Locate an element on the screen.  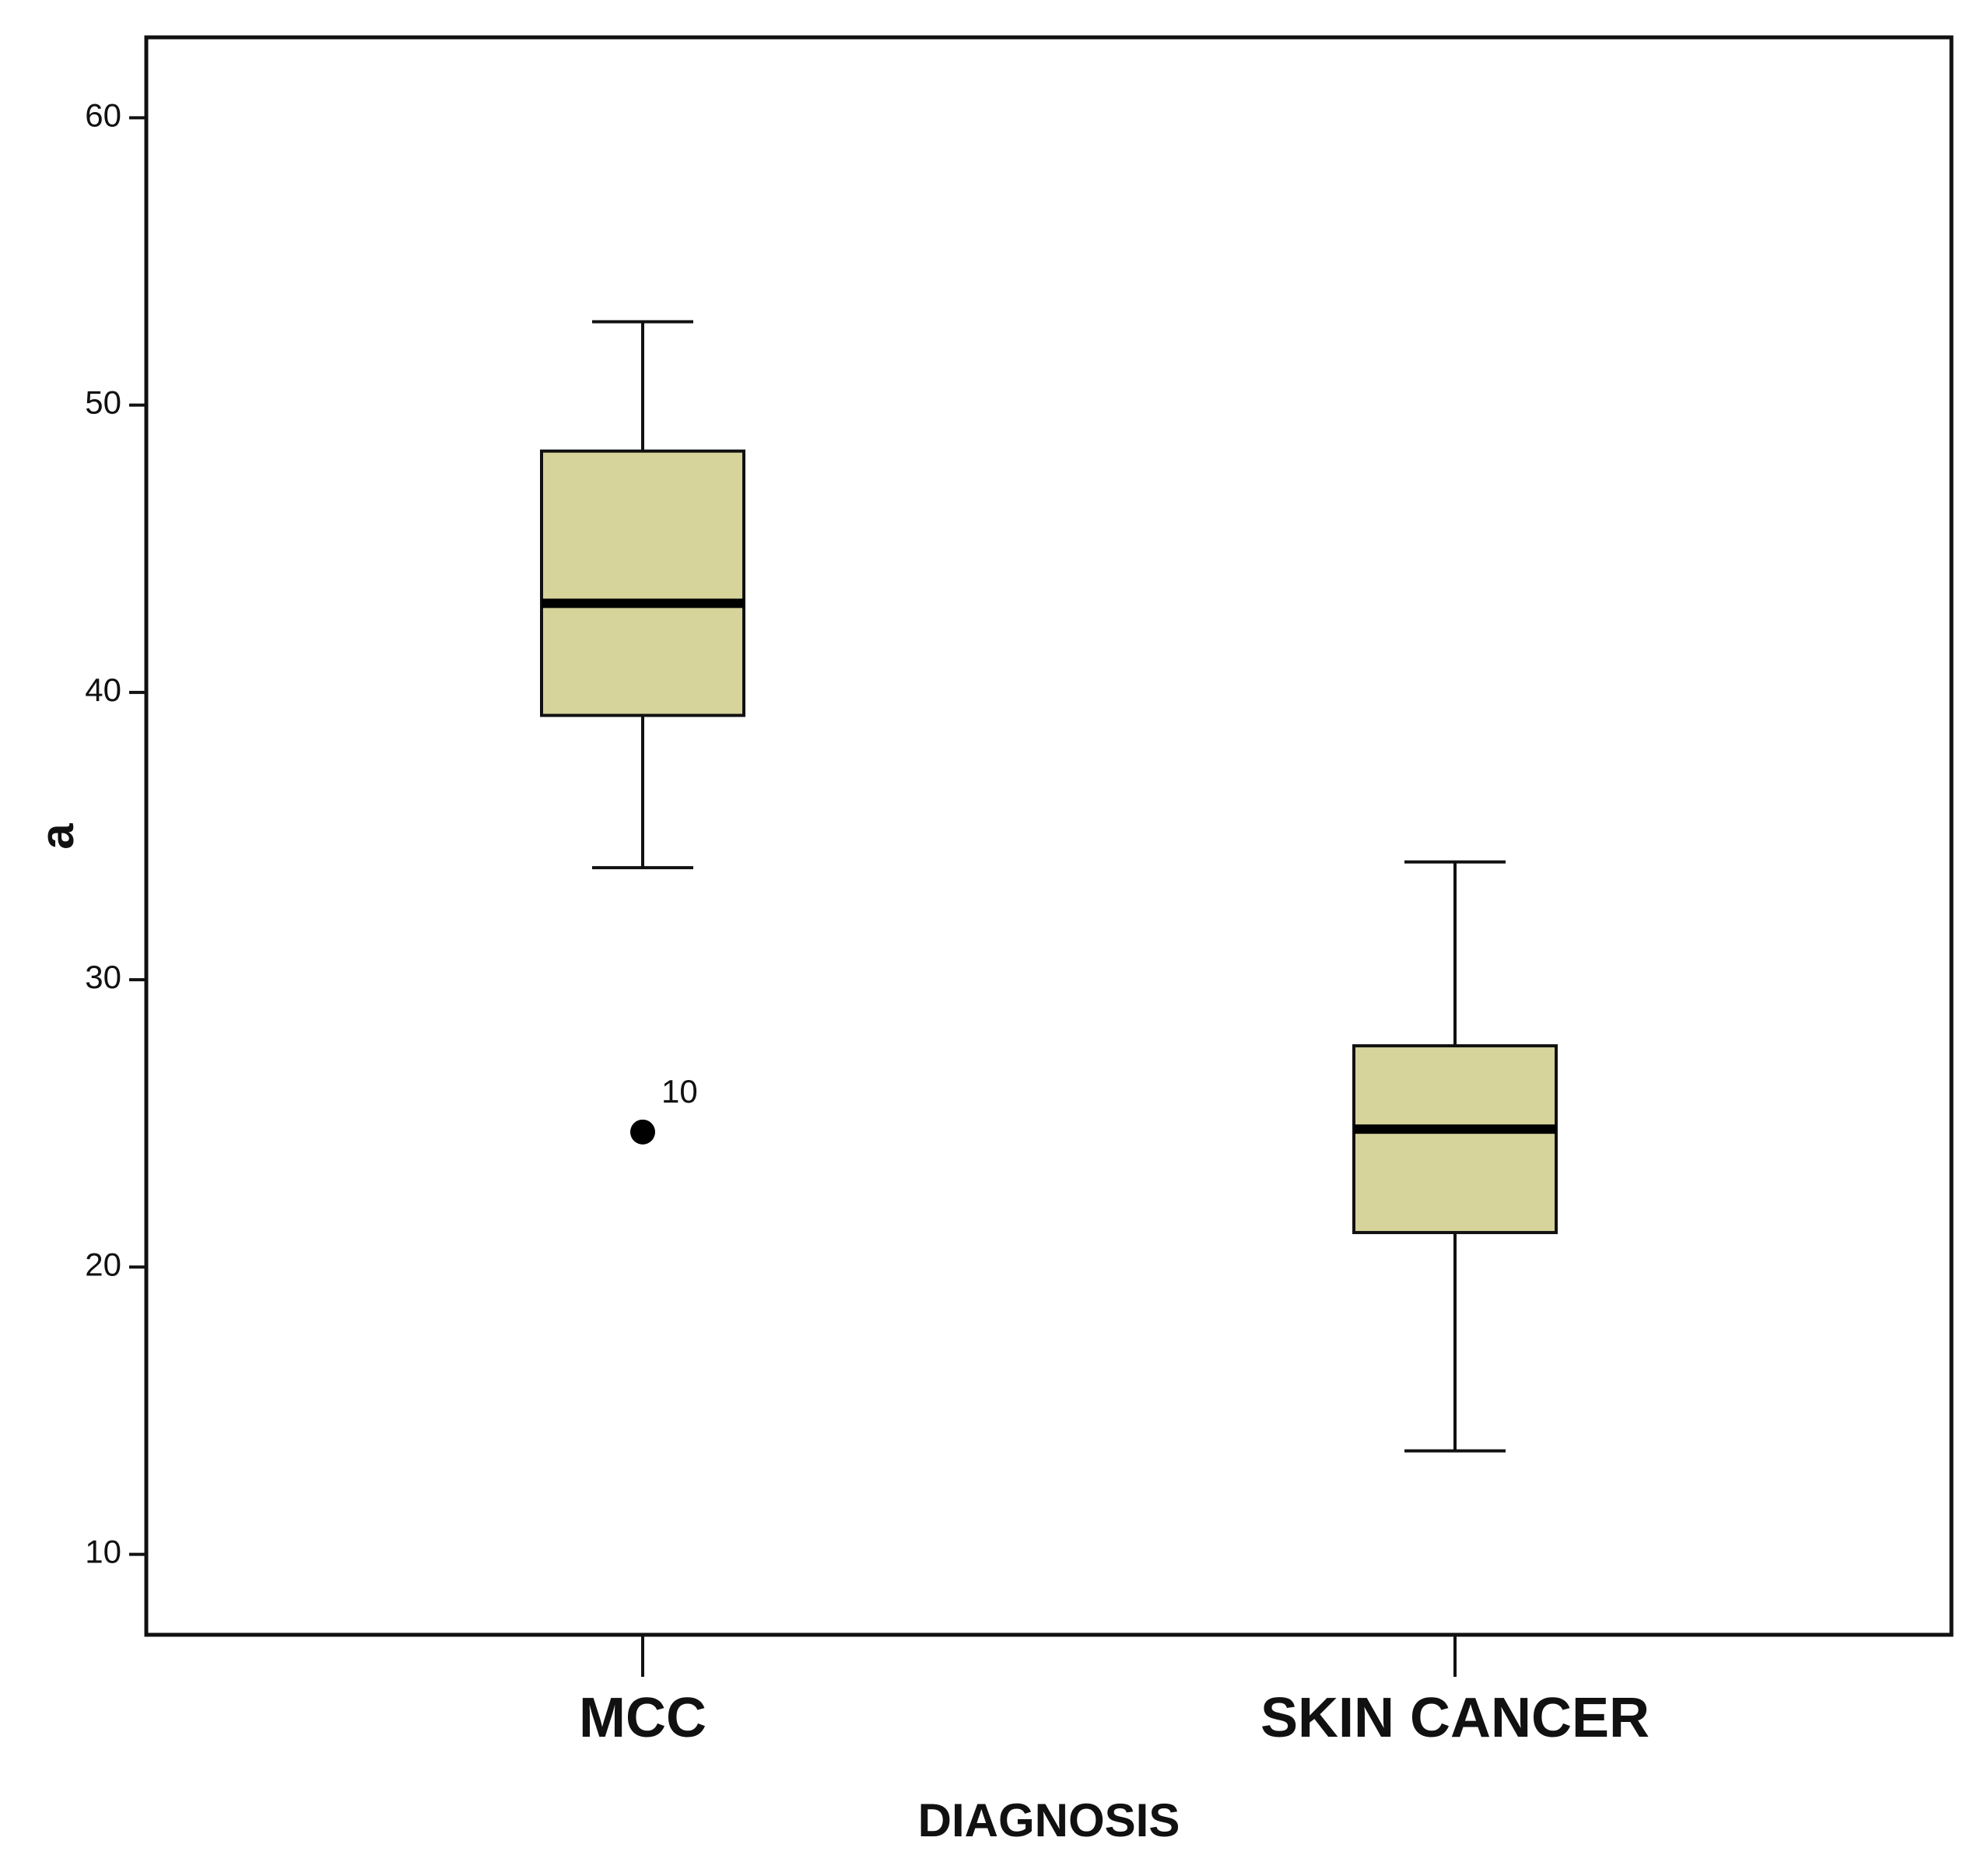
x-category-label: MCC is located at coordinates (642, 1718).